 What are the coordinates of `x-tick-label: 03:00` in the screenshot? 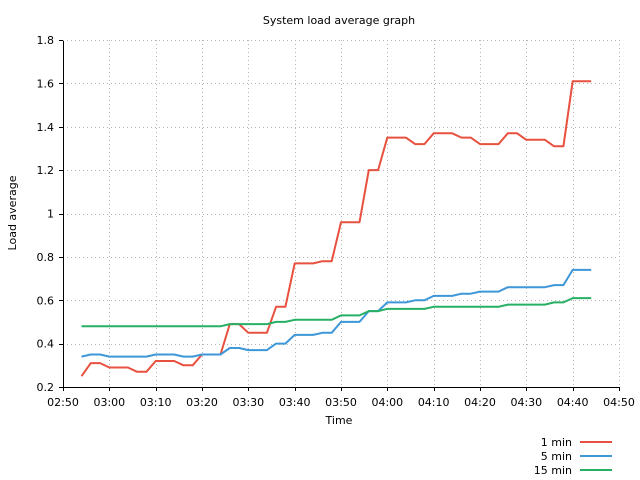 It's located at (109, 402).